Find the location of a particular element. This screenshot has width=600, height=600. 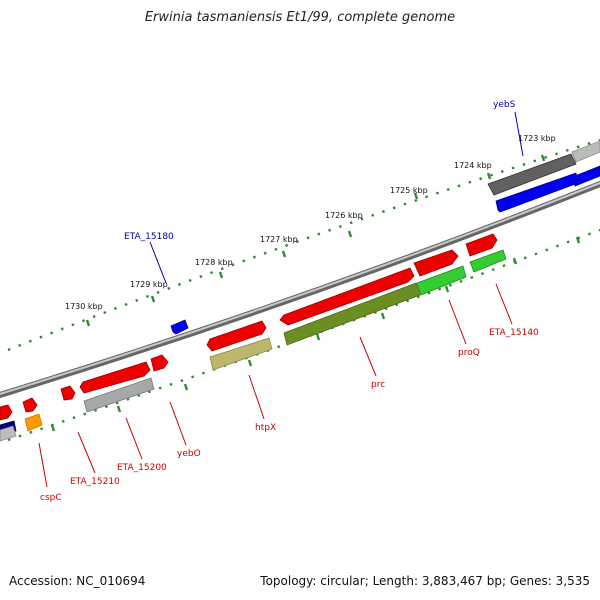

cog-olive-feature is located at coordinates (352, 314).